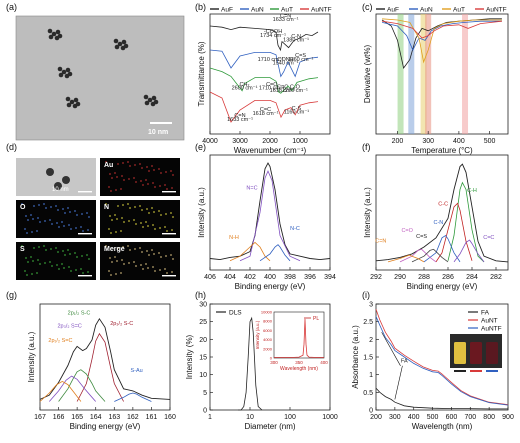 This screenshot has width=520, height=443. I want to click on nanoparticle-cluster, so click(121, 44).